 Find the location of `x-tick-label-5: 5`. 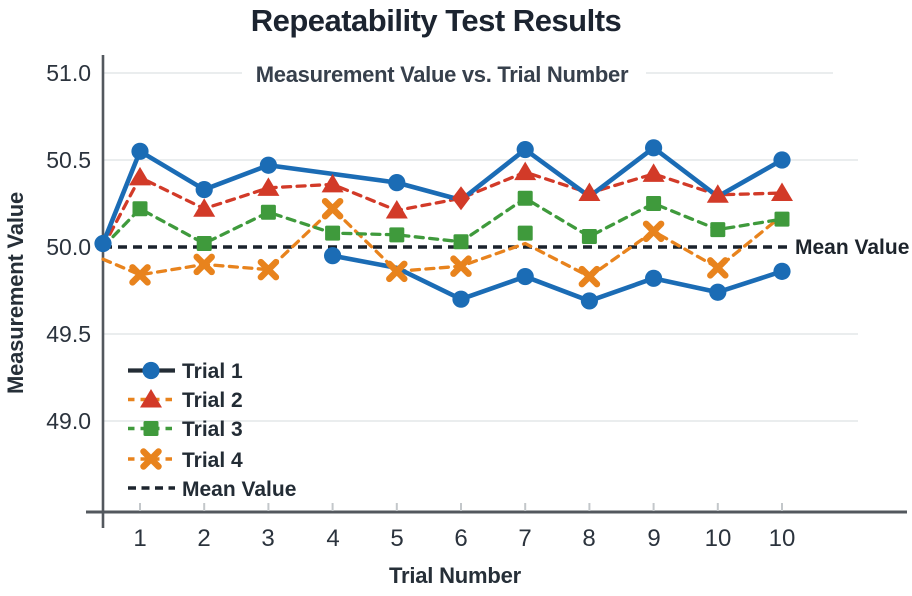

x-tick-label-5: 5 is located at coordinates (396, 538).